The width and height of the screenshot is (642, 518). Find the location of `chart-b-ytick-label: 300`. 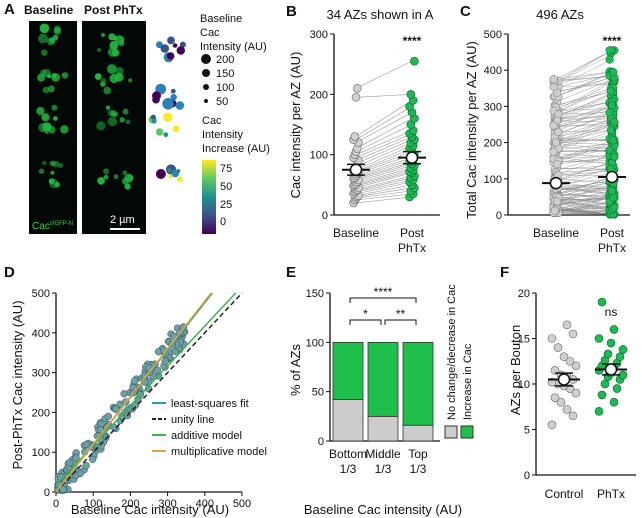

chart-b-ytick-label: 300 is located at coordinates (319, 35).